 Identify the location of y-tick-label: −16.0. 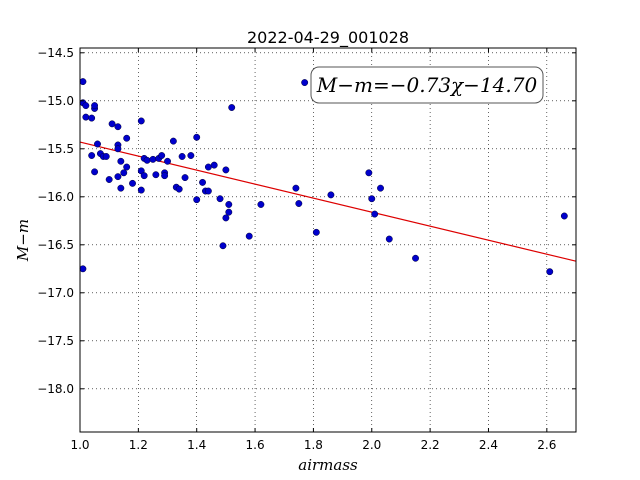
(55, 197).